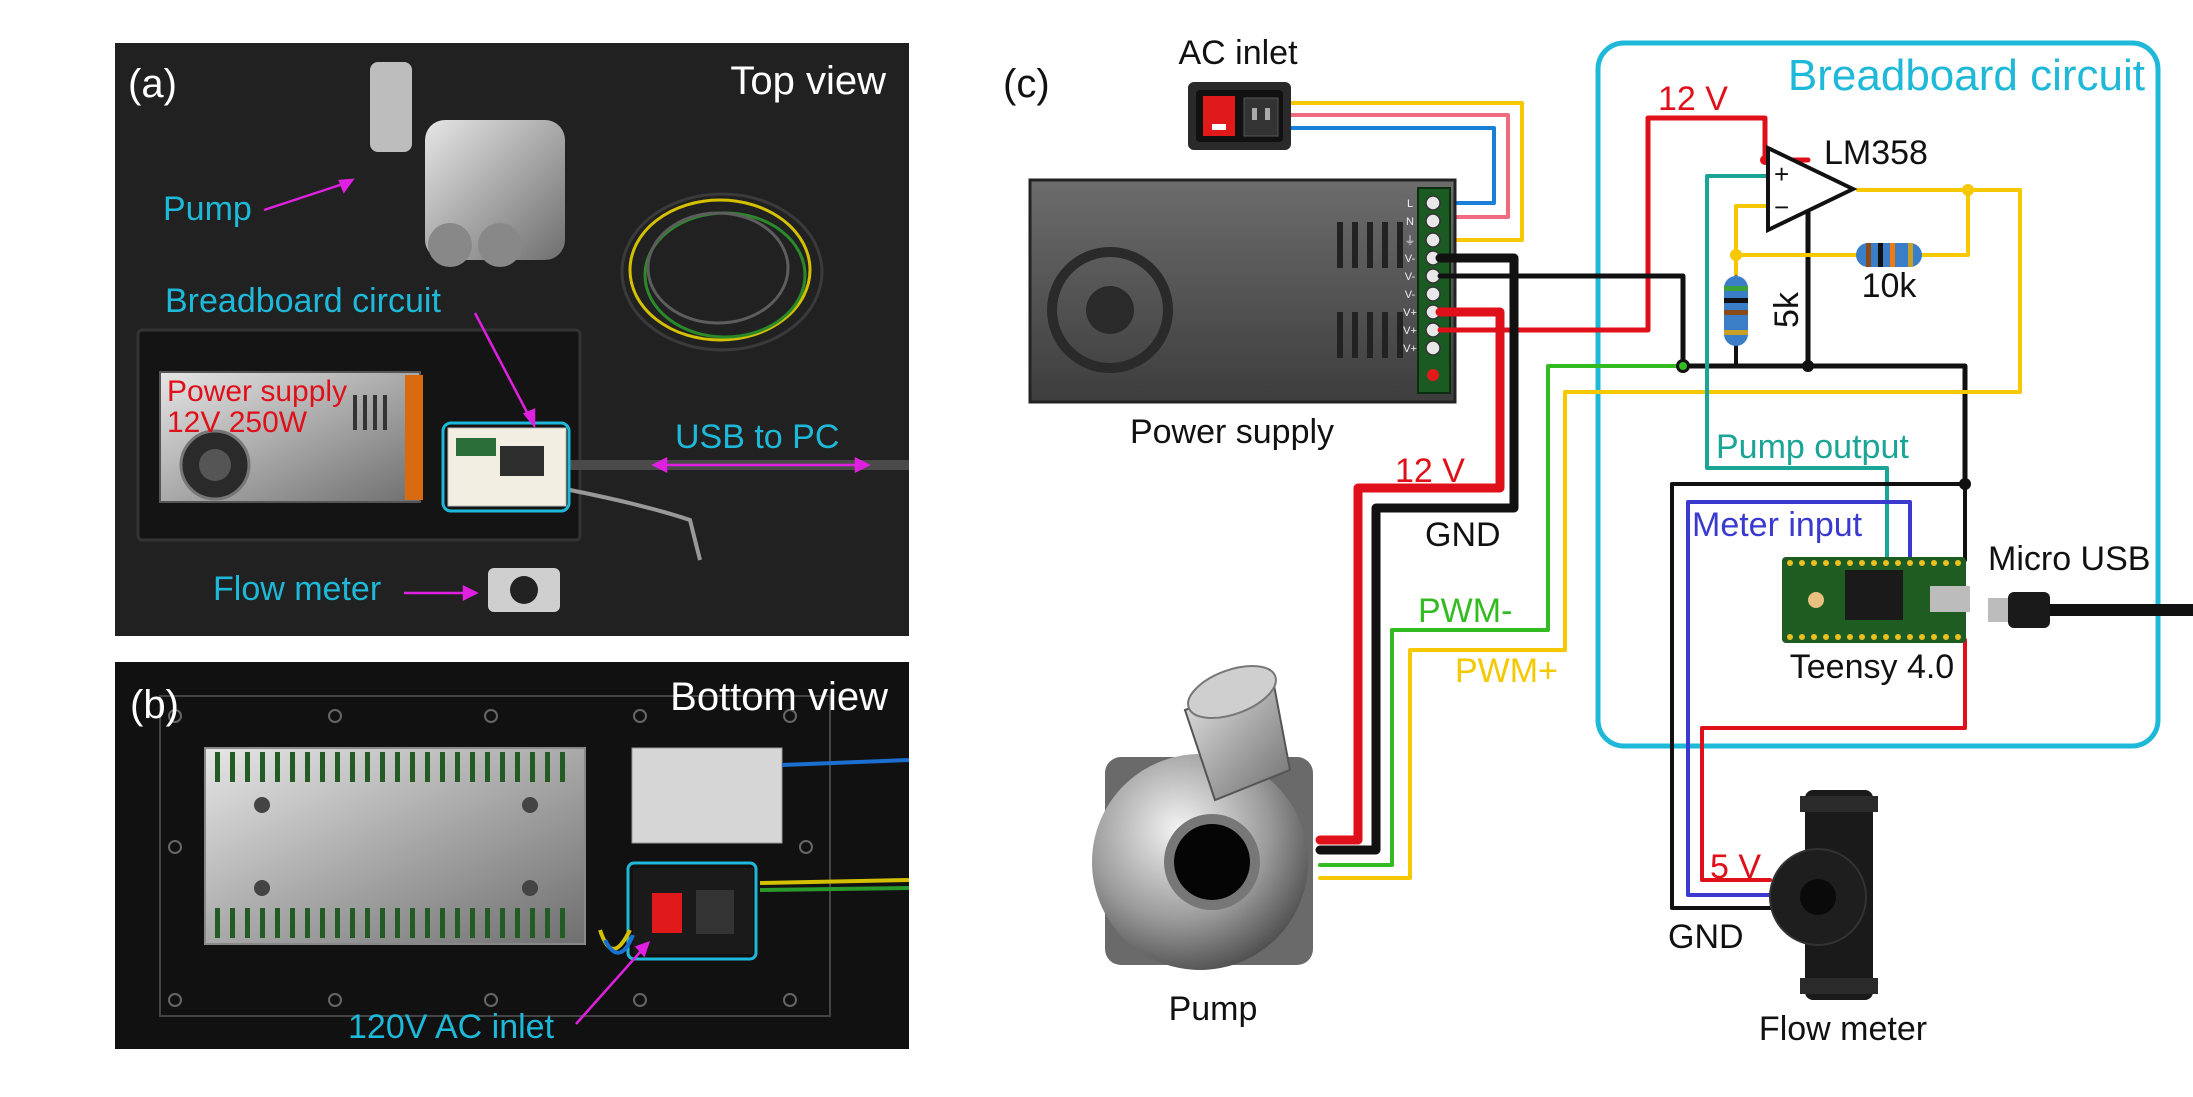 Image resolution: width=2193 pixels, height=1097 pixels. Describe the element at coordinates (1843, 1029) in the screenshot. I see `flow-meter-label: Flow meter` at that location.